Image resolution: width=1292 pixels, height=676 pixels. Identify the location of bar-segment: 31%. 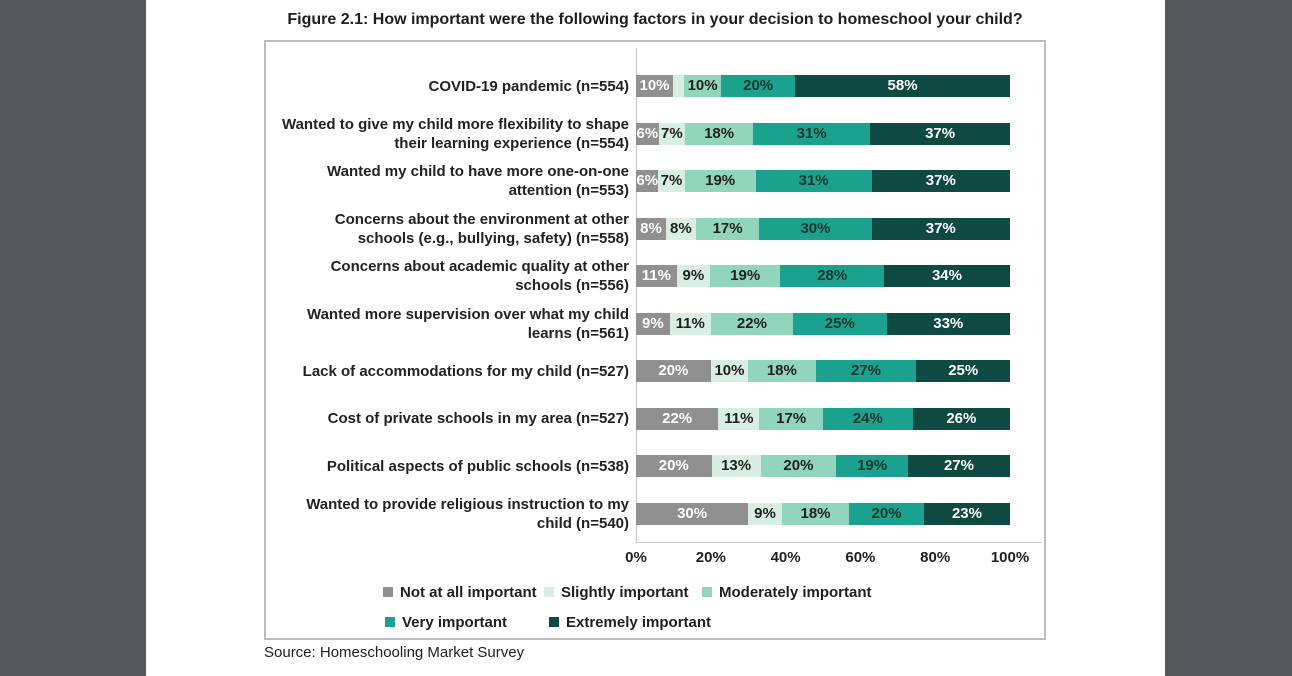
(813, 181).